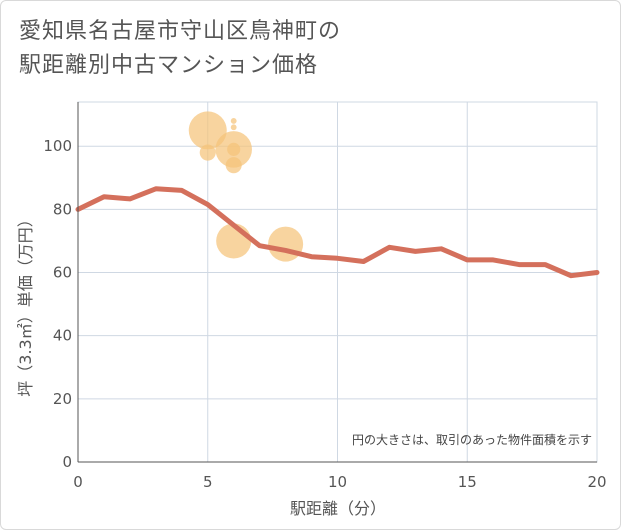 This screenshot has height=530, width=621. Describe the element at coordinates (62, 336) in the screenshot. I see `y-tick-label-2: 40` at that location.